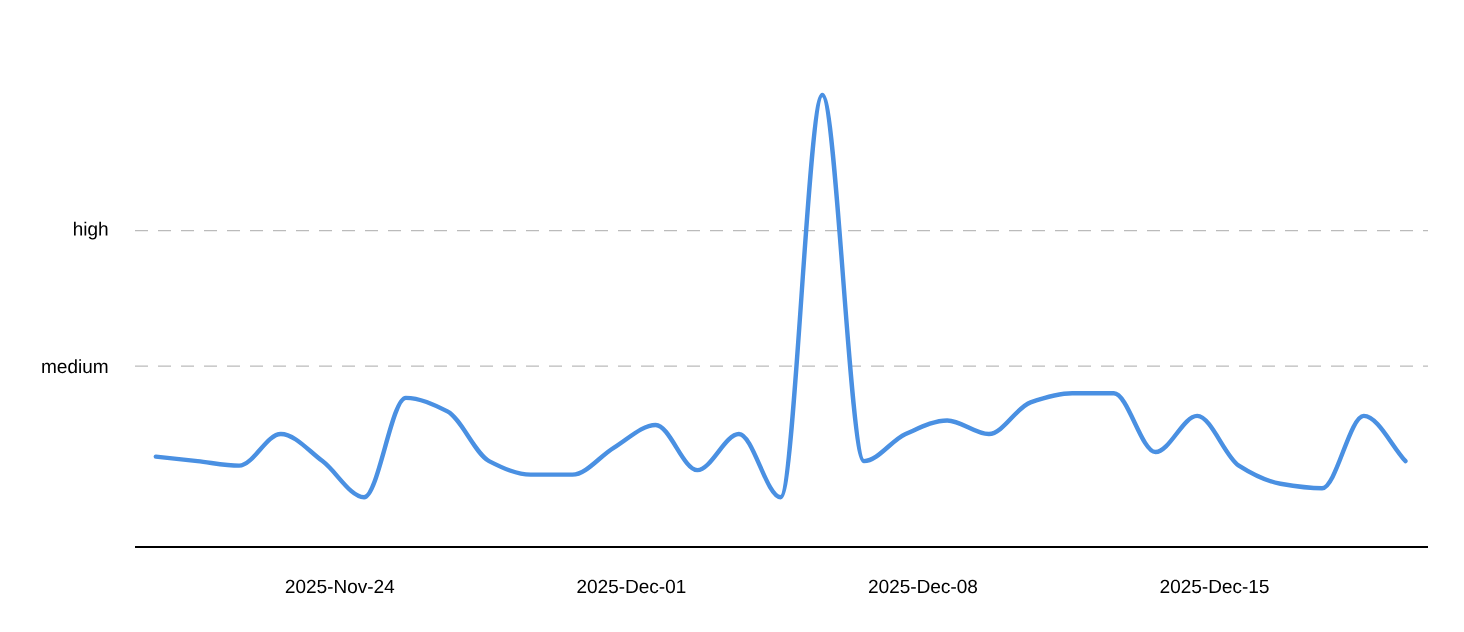 The width and height of the screenshot is (1464, 632). What do you see at coordinates (923, 586) in the screenshot?
I see `x-tick-label: 2025-Dec-08` at bounding box center [923, 586].